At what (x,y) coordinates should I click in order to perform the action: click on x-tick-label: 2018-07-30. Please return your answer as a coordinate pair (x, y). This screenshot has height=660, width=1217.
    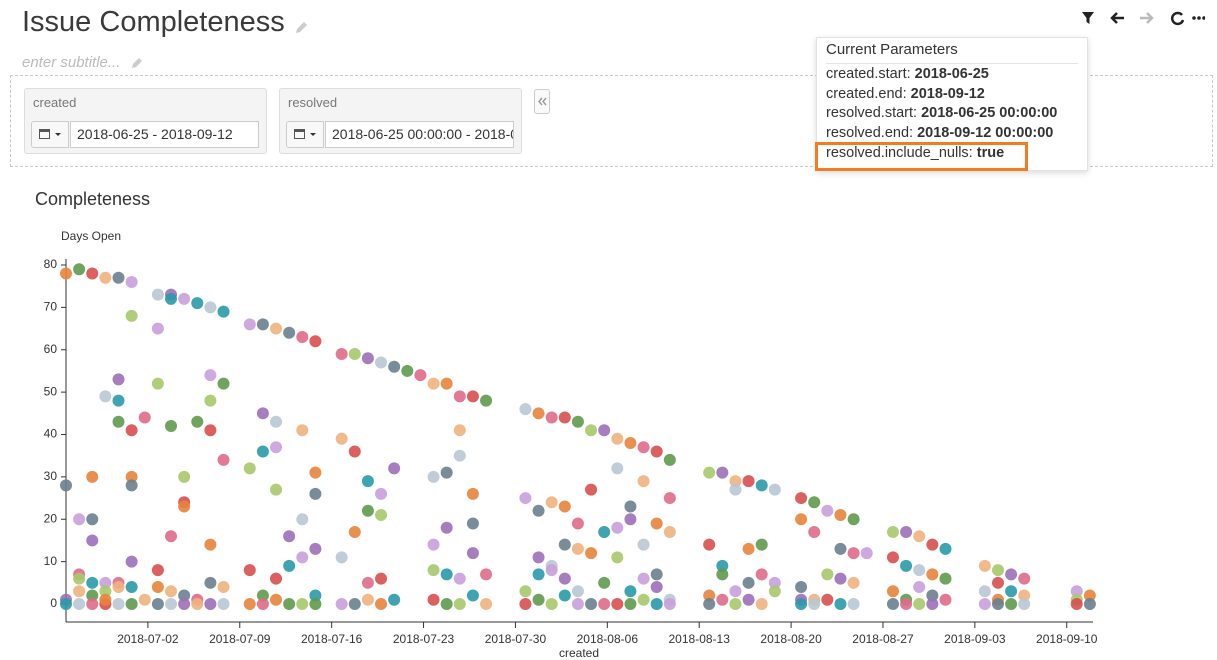
    Looking at the image, I should click on (516, 639).